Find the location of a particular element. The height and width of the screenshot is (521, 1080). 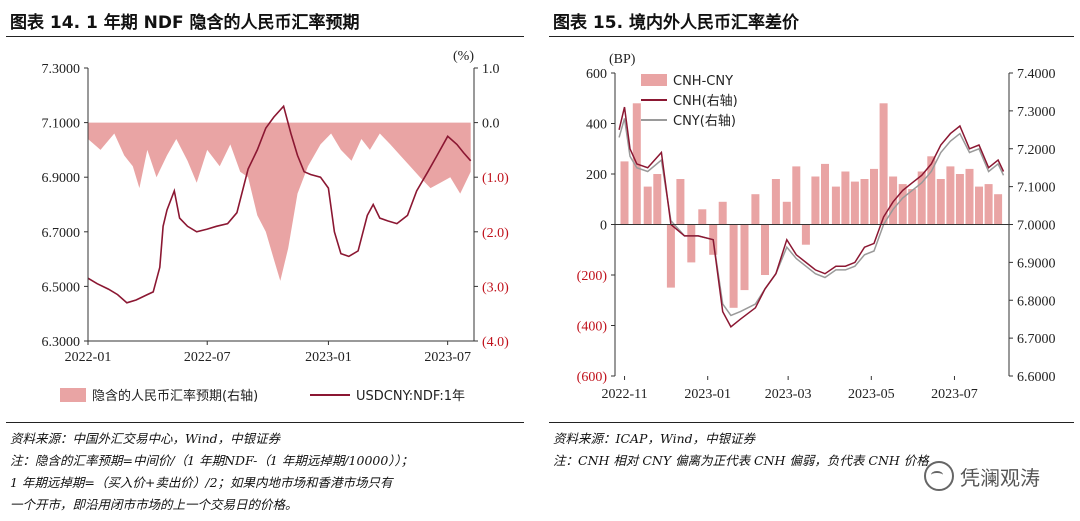

legend-label-cnh: CNH(右轴) is located at coordinates (705, 101).